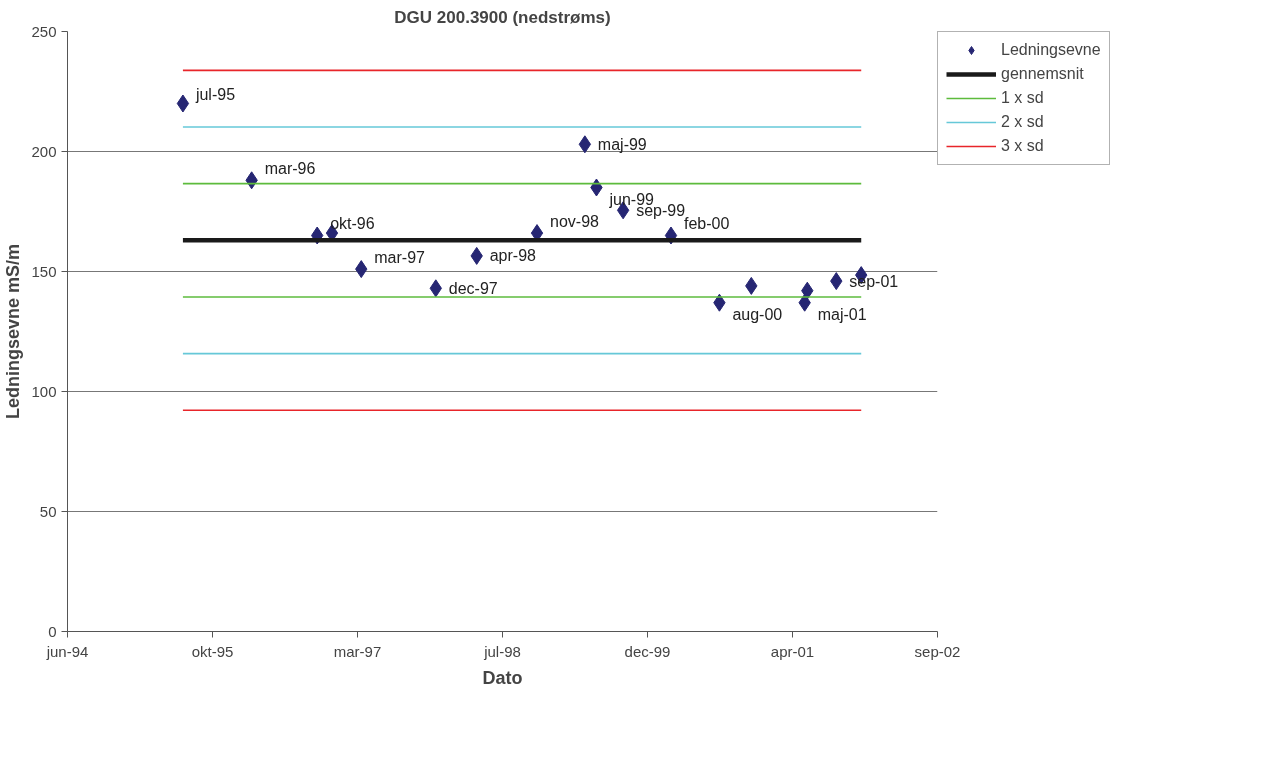 This screenshot has height=769, width=1277. Describe the element at coordinates (357, 651) in the screenshot. I see `x-tick-label: mar-97` at that location.